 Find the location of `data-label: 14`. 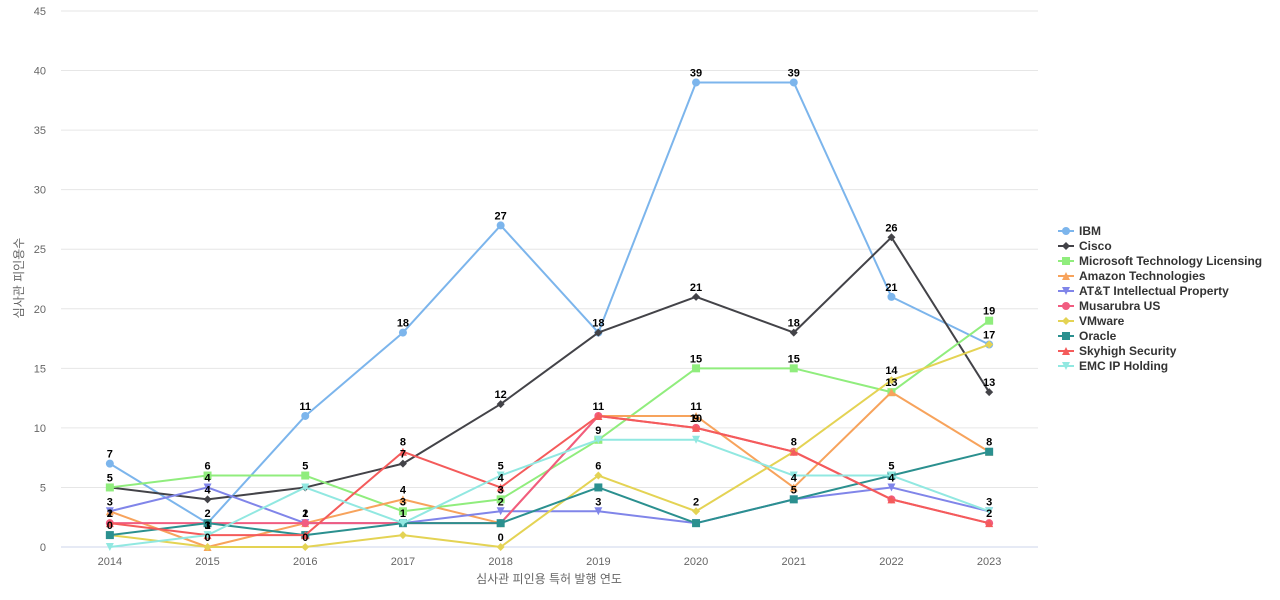

data-label: 14 is located at coordinates (891, 371).